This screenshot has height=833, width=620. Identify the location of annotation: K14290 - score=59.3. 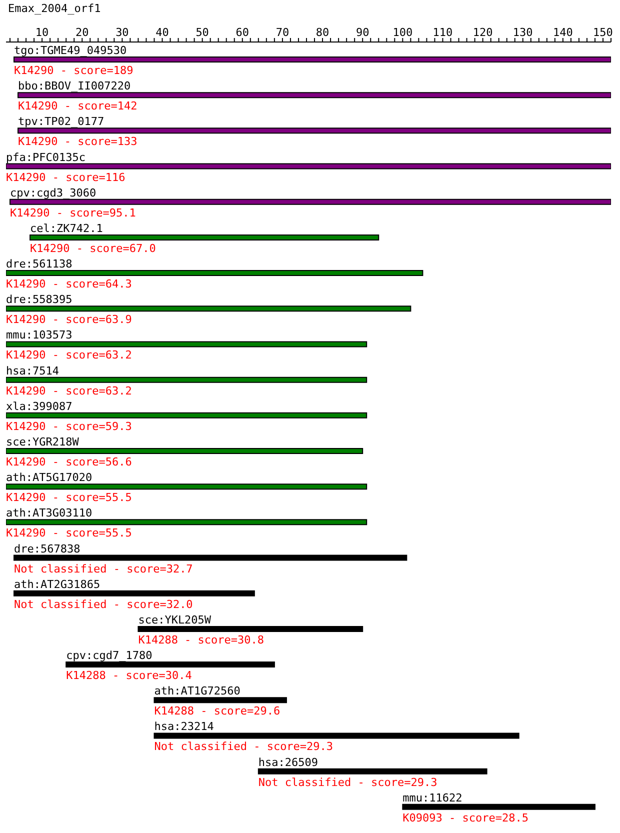
(69, 426).